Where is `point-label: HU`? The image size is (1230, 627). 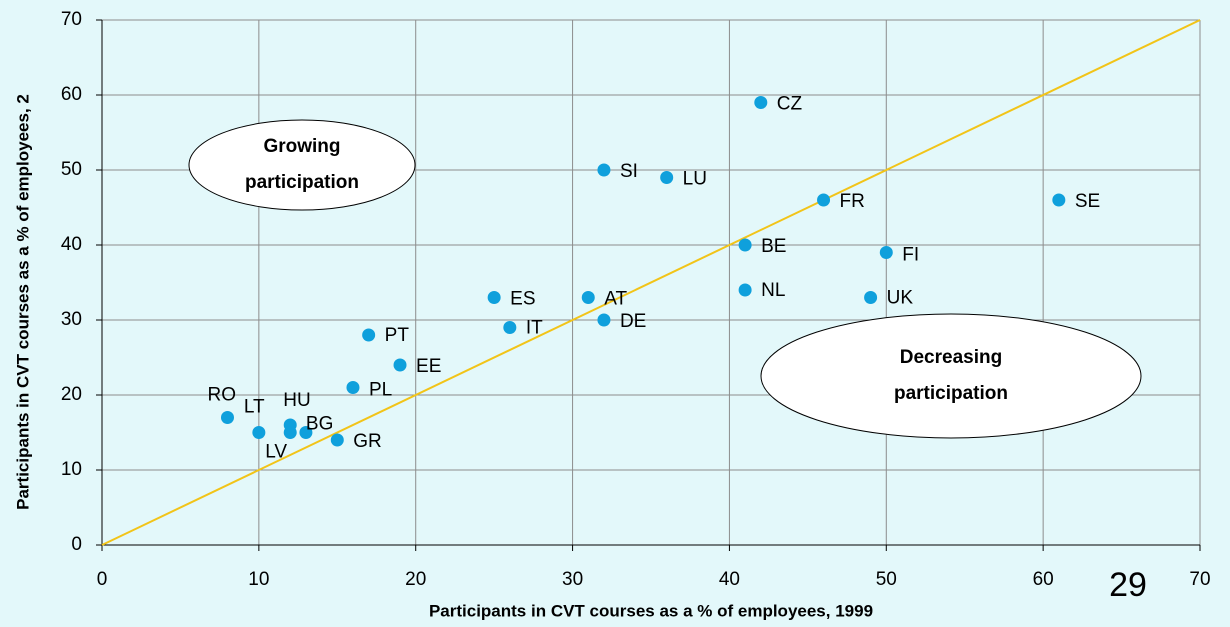 point-label: HU is located at coordinates (296, 400).